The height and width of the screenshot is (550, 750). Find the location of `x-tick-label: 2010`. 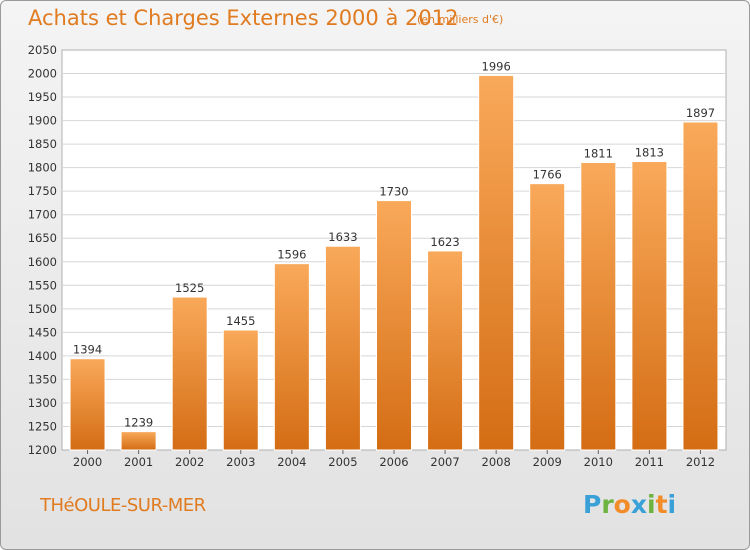

x-tick-label: 2010 is located at coordinates (598, 462).